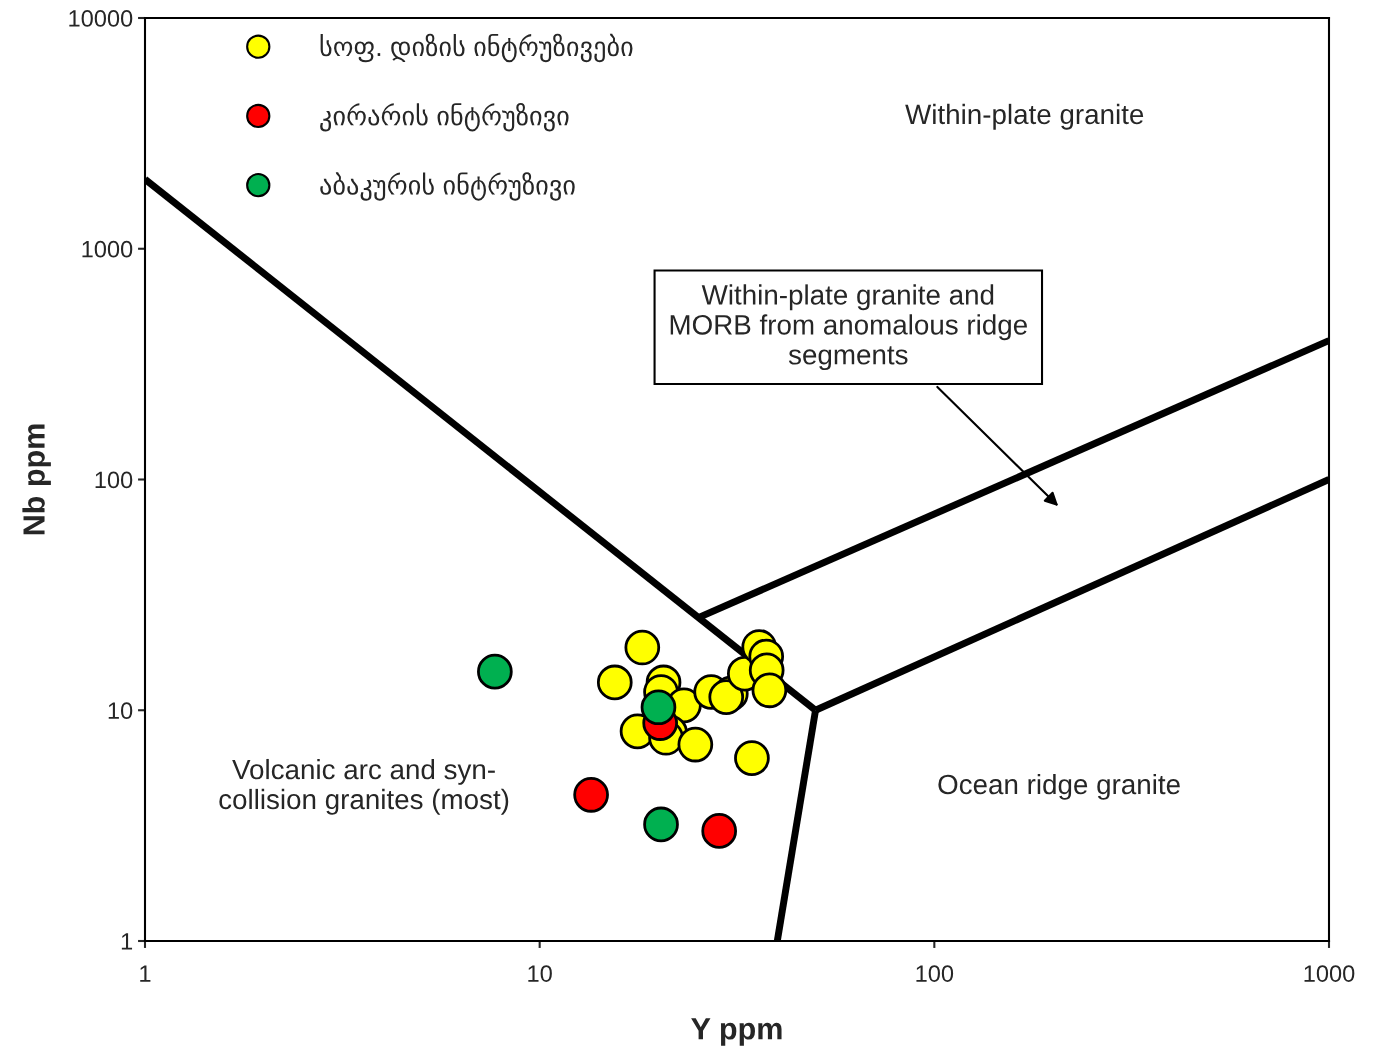 The image size is (1376, 1050). I want to click on y-tick-label: 10000, so click(101, 18).